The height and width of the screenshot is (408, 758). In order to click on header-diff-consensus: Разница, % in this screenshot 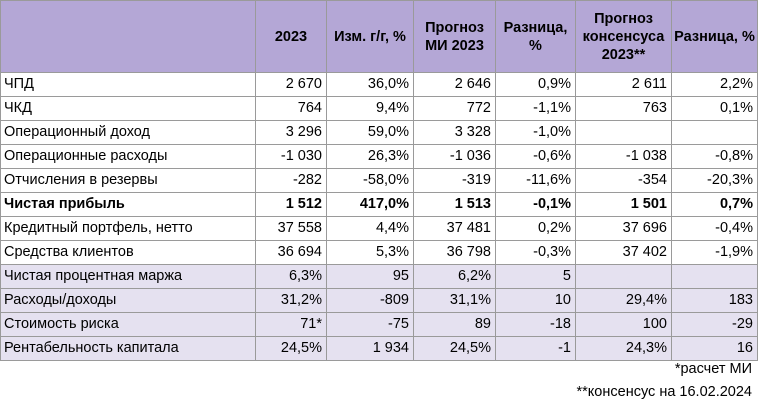, I will do `click(714, 36)`.